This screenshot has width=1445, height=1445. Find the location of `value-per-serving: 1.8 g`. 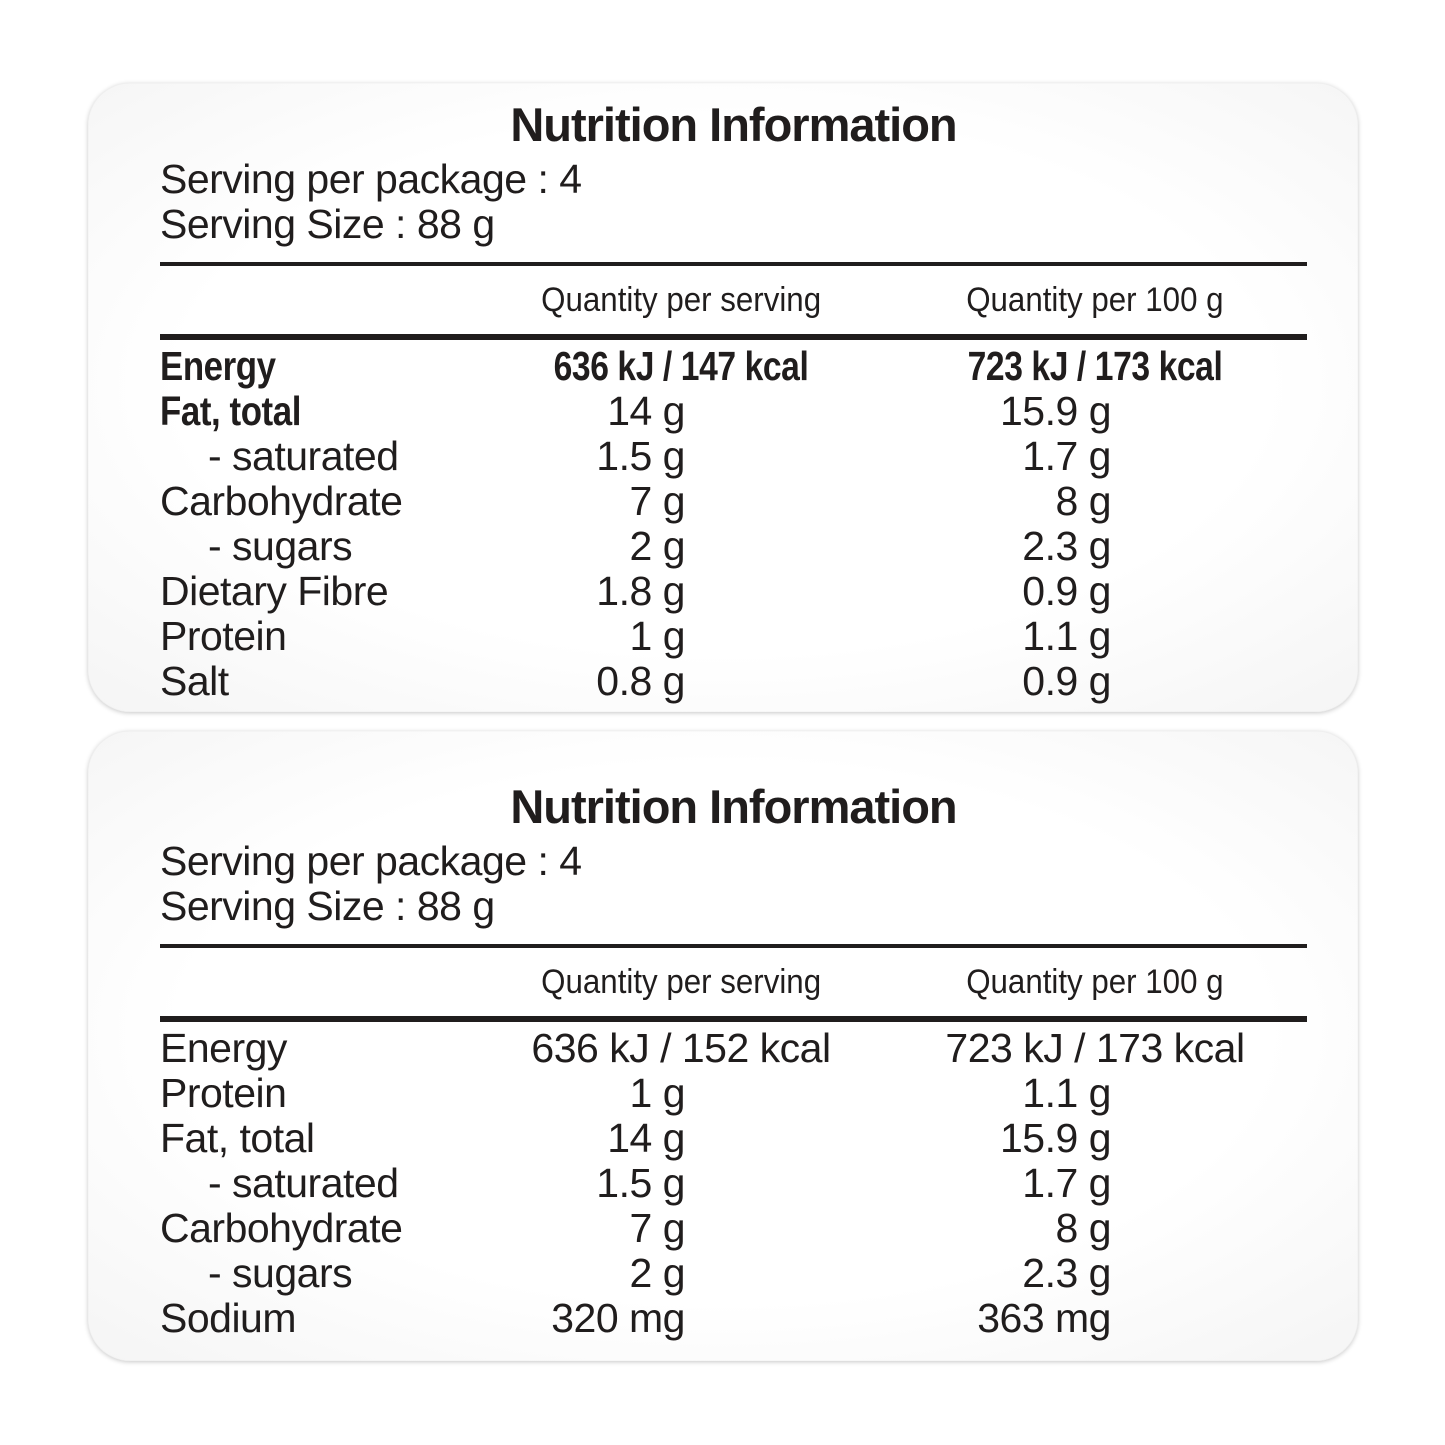

value-per-serving: 1.8 g is located at coordinates (640, 591).